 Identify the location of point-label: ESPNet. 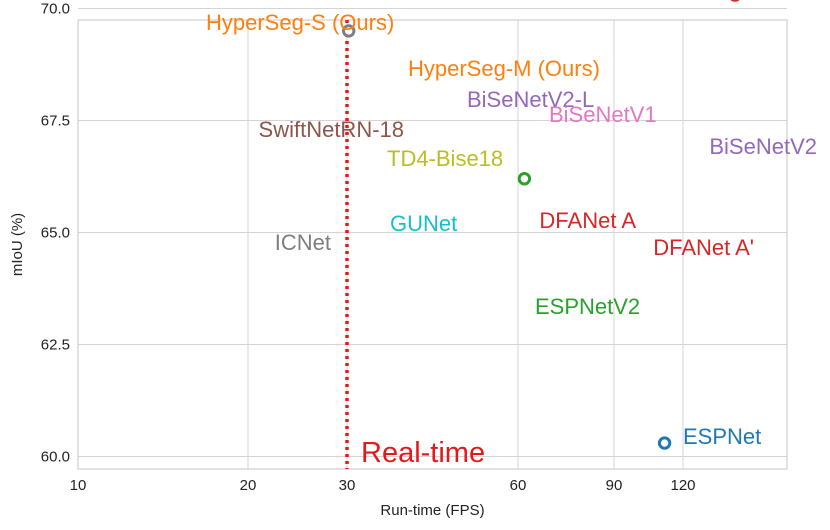
(722, 436).